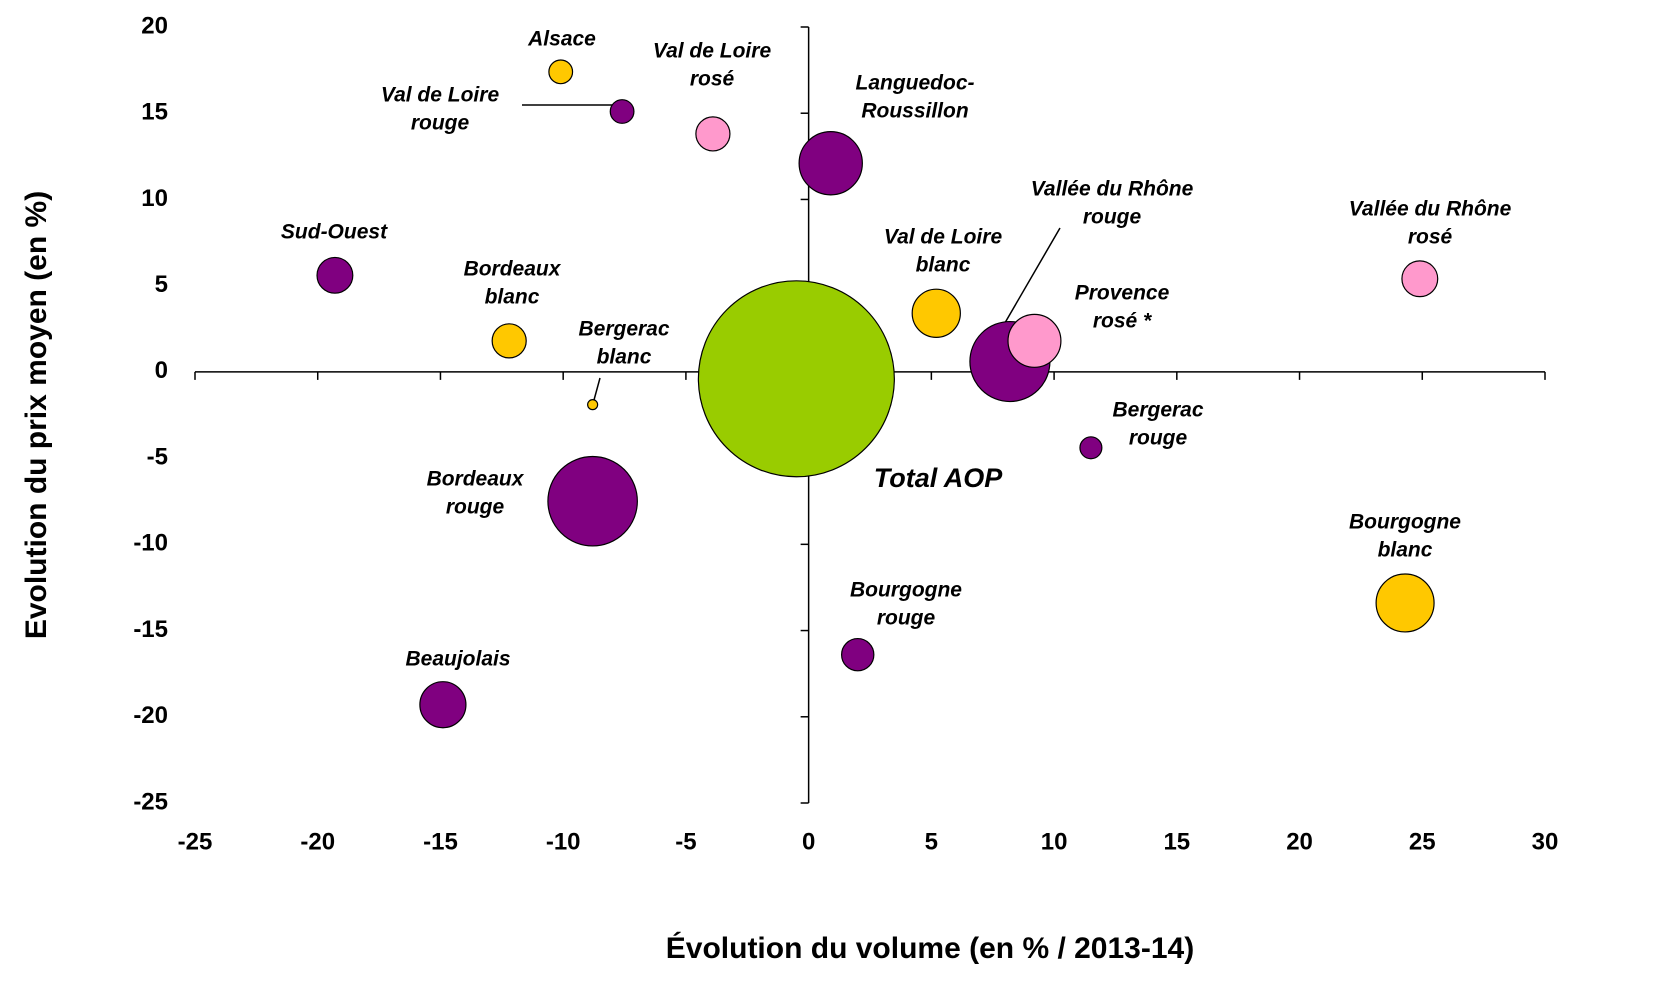 The height and width of the screenshot is (993, 1653). Describe the element at coordinates (914, 111) in the screenshot. I see `point-label: Roussillon` at that location.